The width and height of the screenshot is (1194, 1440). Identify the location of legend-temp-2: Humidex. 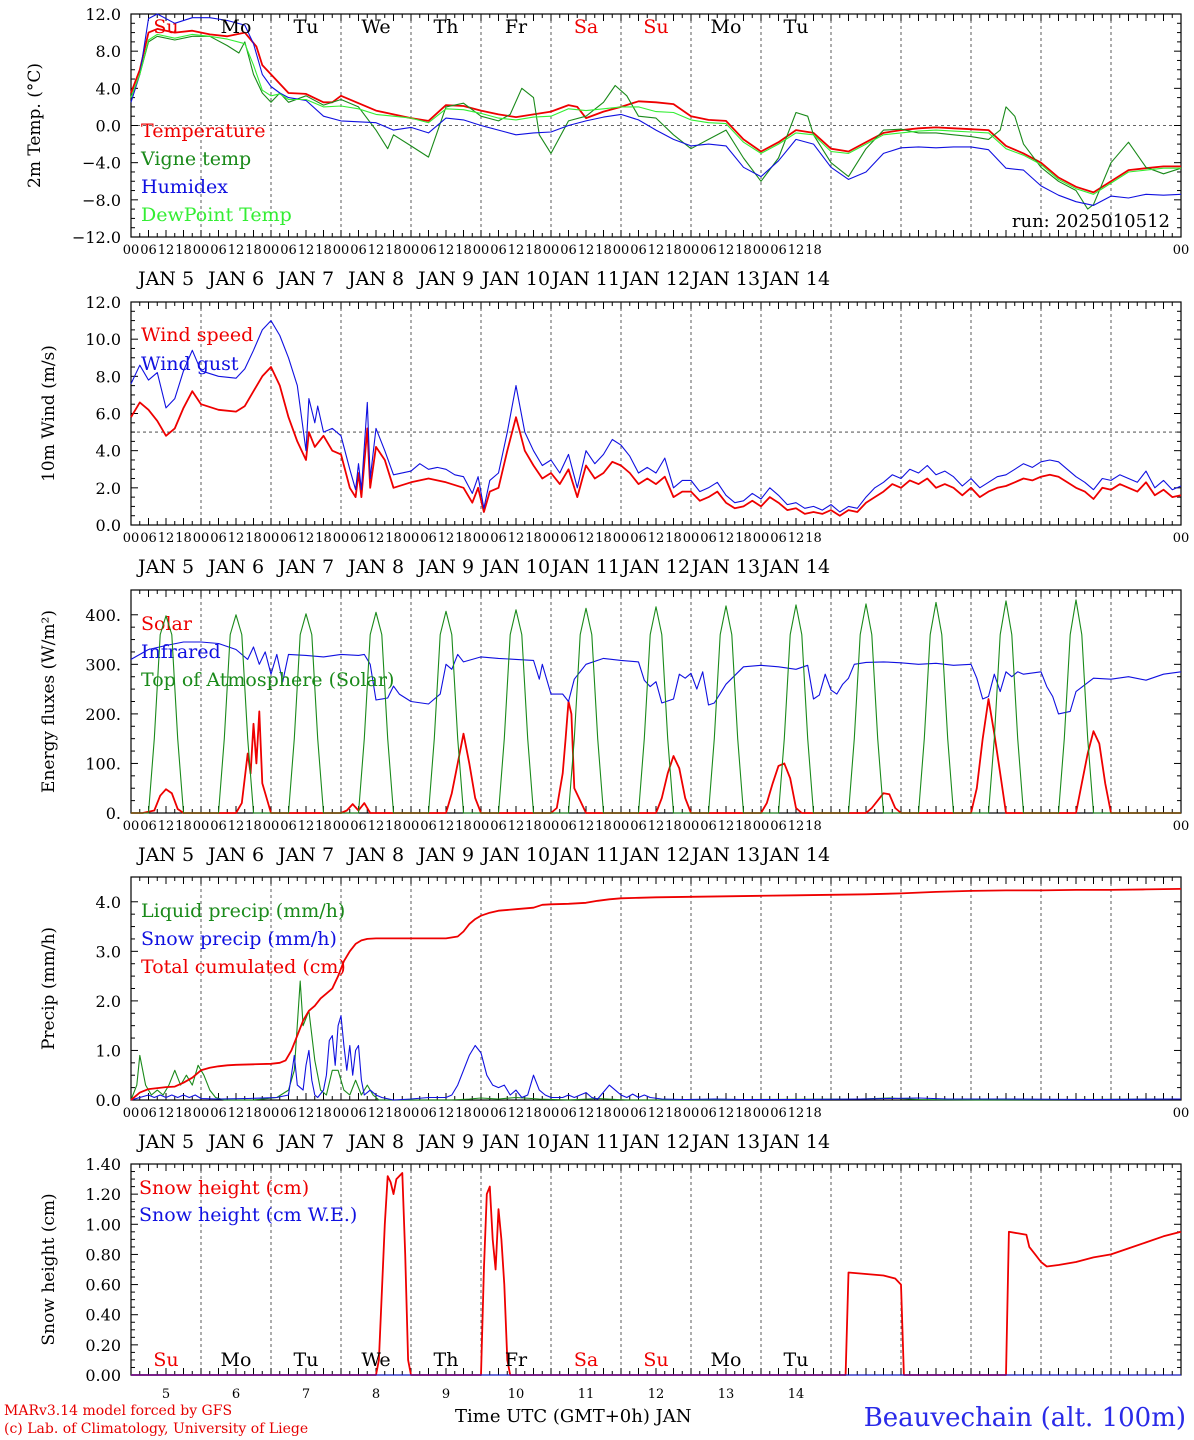
(184, 187).